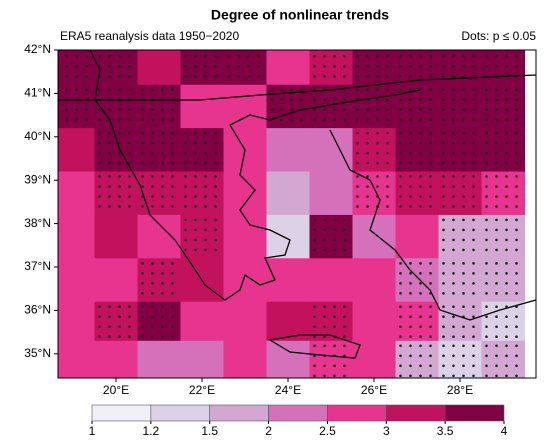 The height and width of the screenshot is (446, 550). What do you see at coordinates (460, 390) in the screenshot?
I see `lon-tick-label: 28°E` at bounding box center [460, 390].